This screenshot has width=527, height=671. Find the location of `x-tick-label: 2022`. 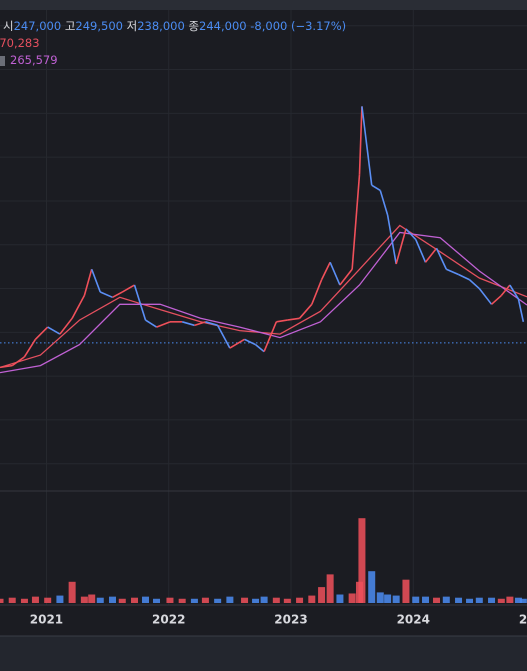

x-tick-label: 2022 is located at coordinates (168, 620).